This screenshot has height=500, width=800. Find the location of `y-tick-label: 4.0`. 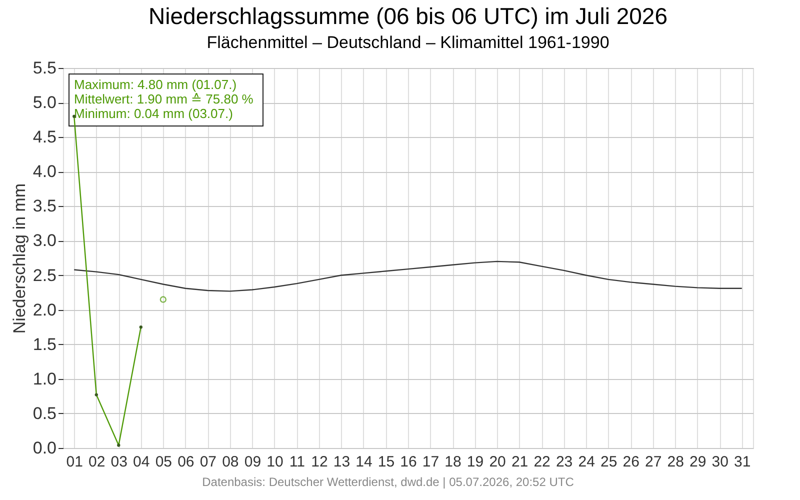

y-tick-label: 4.0 is located at coordinates (44, 172).